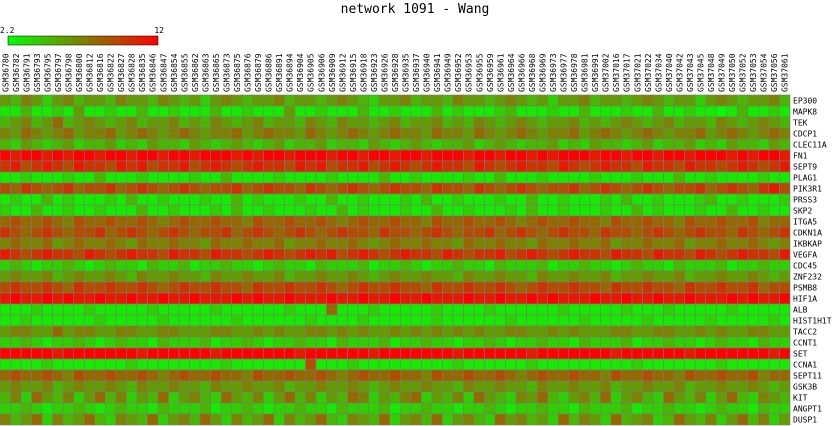 The width and height of the screenshot is (834, 426). Describe the element at coordinates (111, 72) in the screenshot. I see `column-label: GSM36822` at that location.